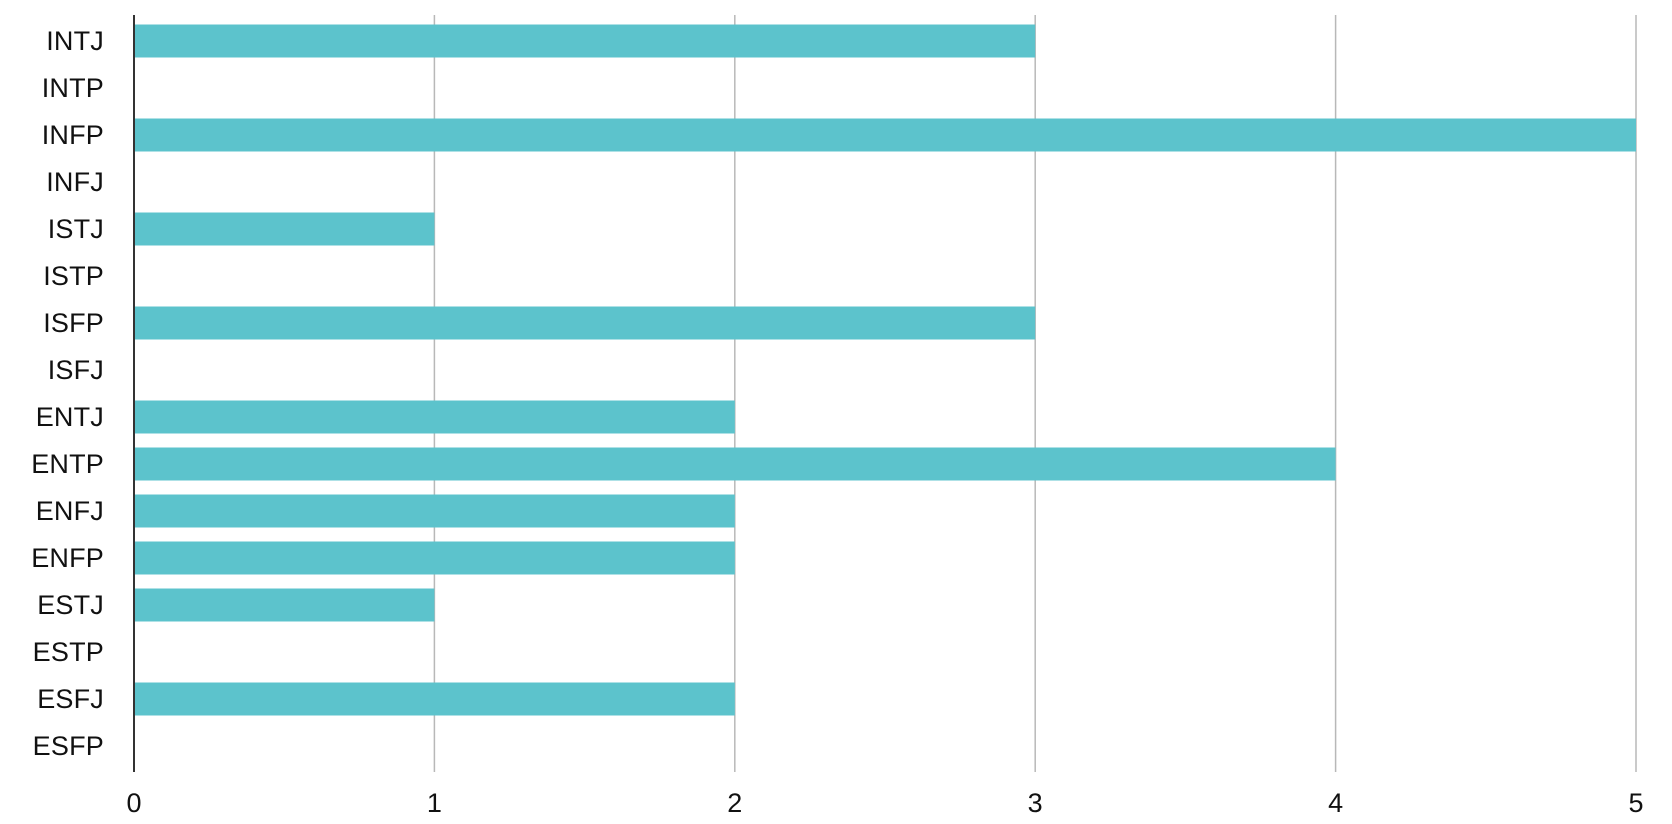 Image resolution: width=1672 pixels, height=824 pixels. I want to click on category-label-entj: ENTJ, so click(70, 417).